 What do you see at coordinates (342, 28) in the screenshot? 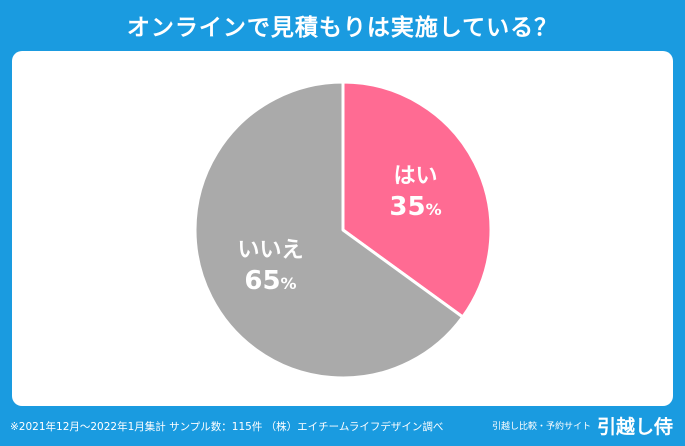
I see `chart-title: オンラインで見積もりは実施している？` at bounding box center [342, 28].